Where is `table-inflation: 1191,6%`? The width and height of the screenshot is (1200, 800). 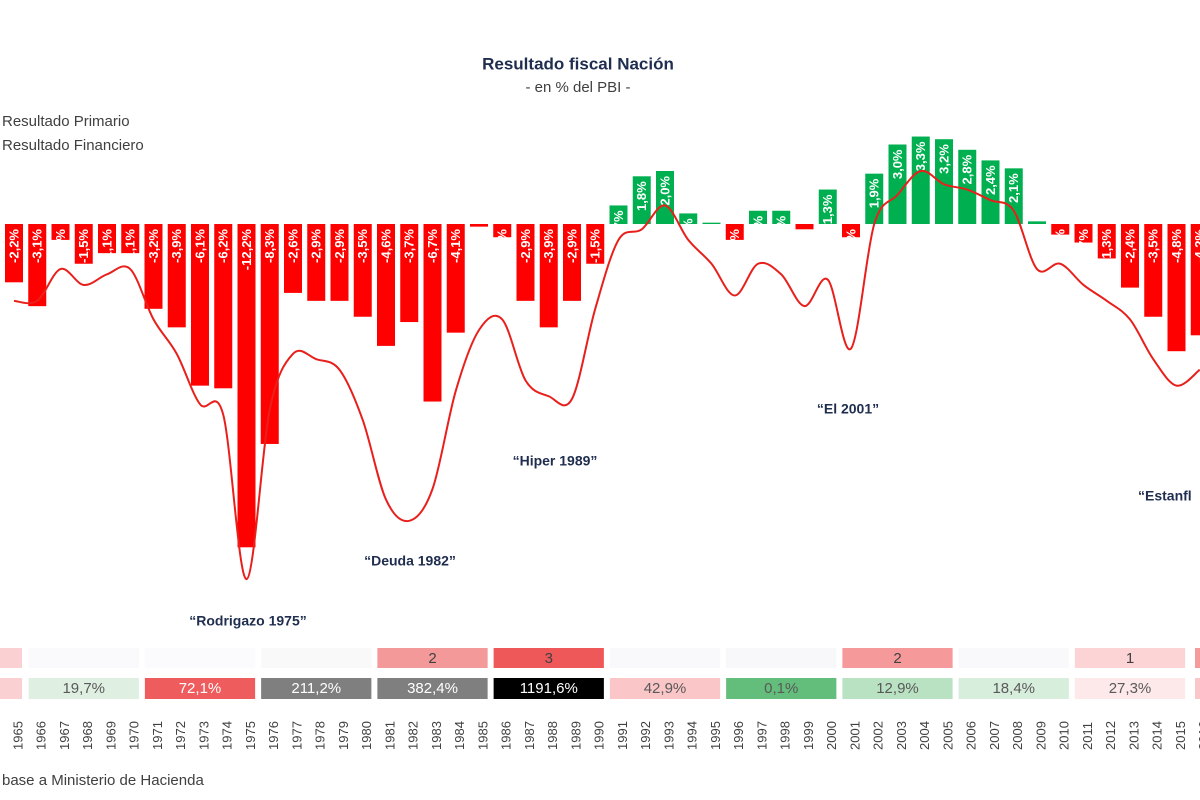
table-inflation: 1191,6% is located at coordinates (549, 688).